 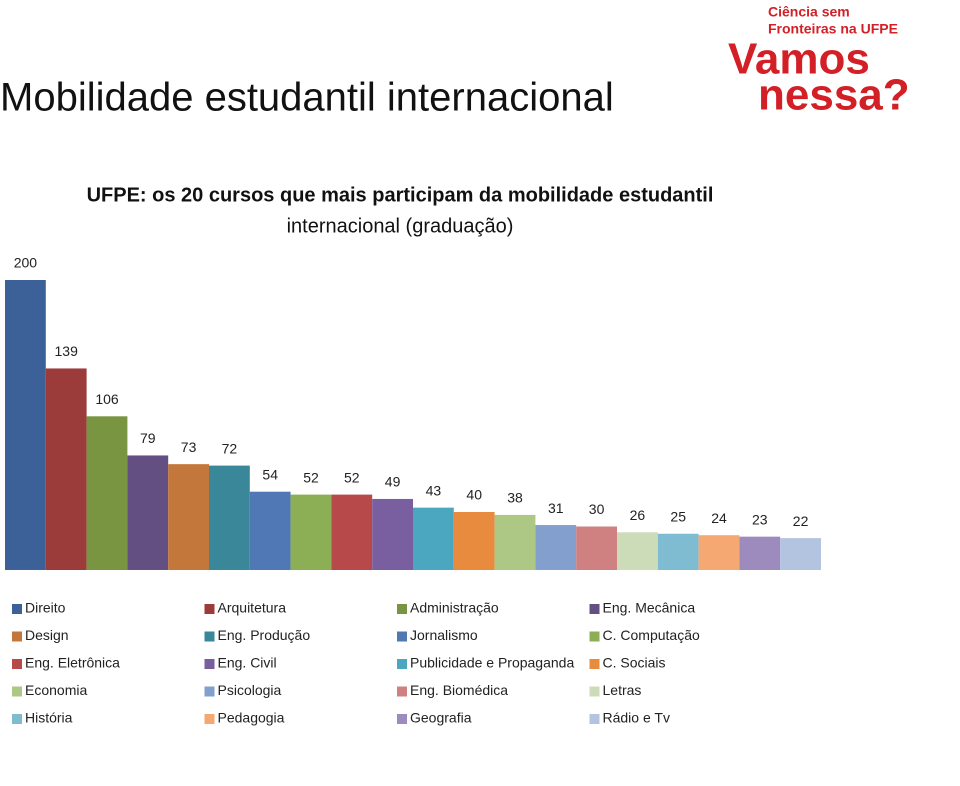 I want to click on legend-label: C. Computação, so click(x=651, y=635).